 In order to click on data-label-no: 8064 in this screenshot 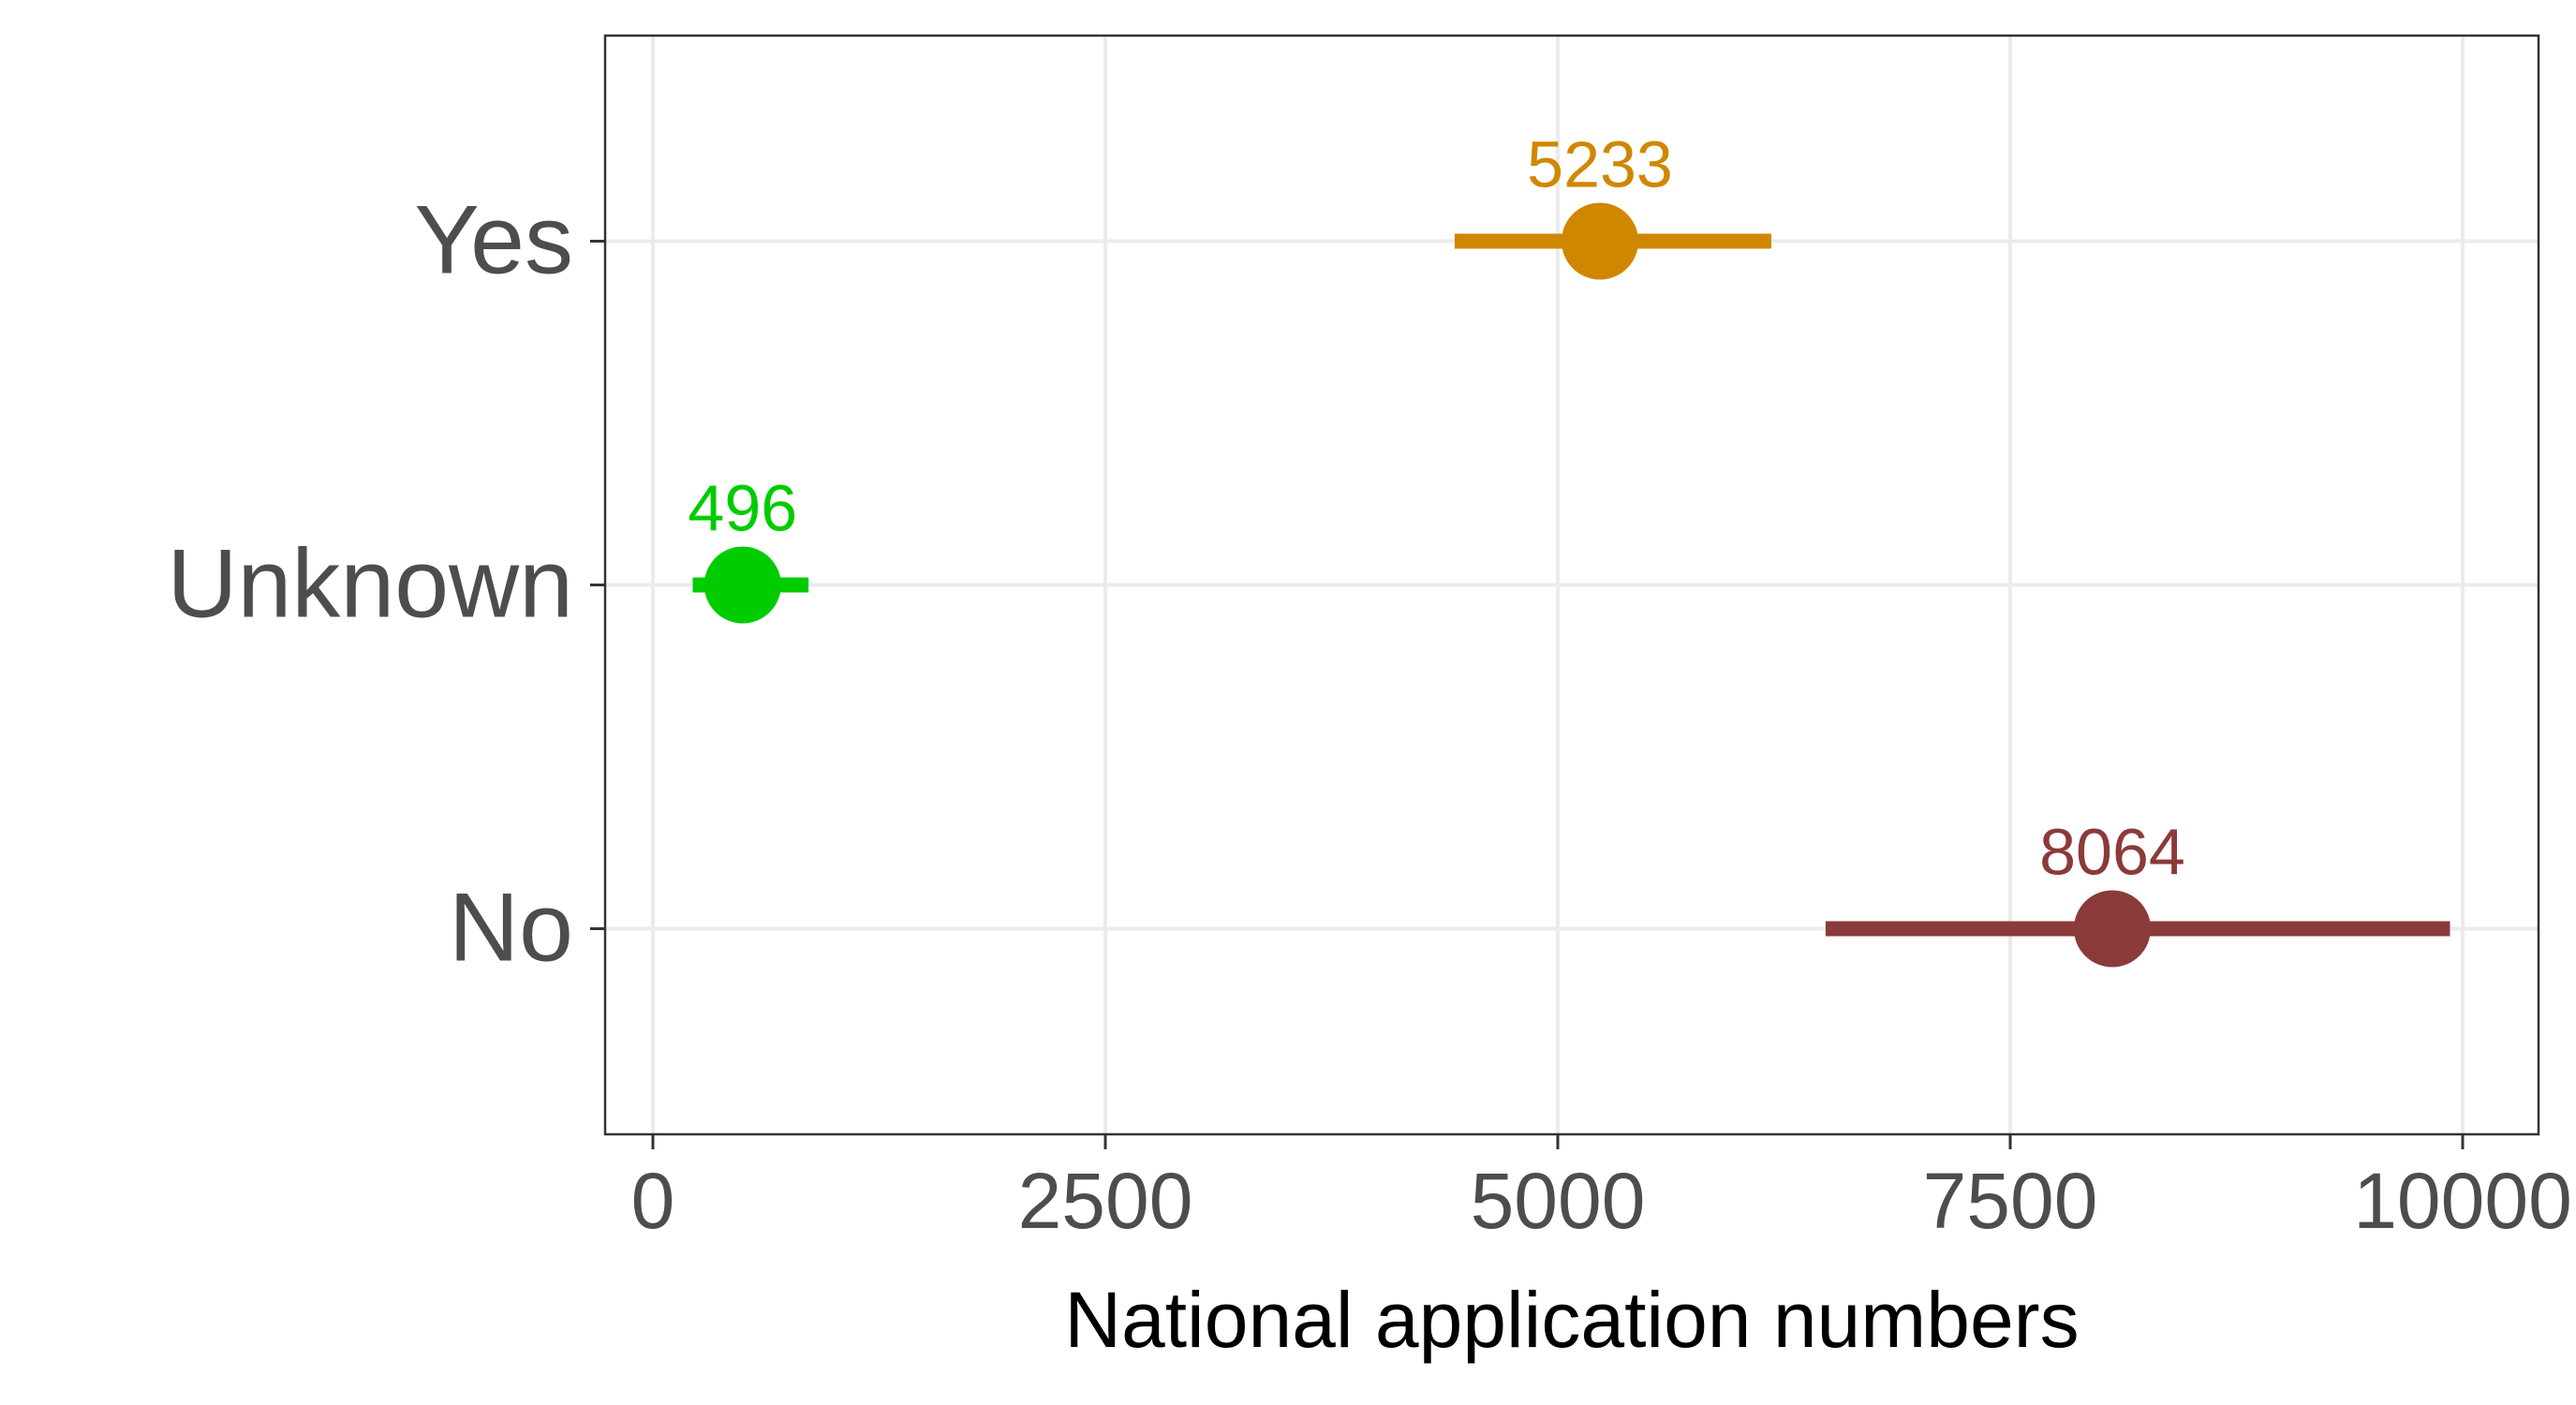, I will do `click(2112, 852)`.